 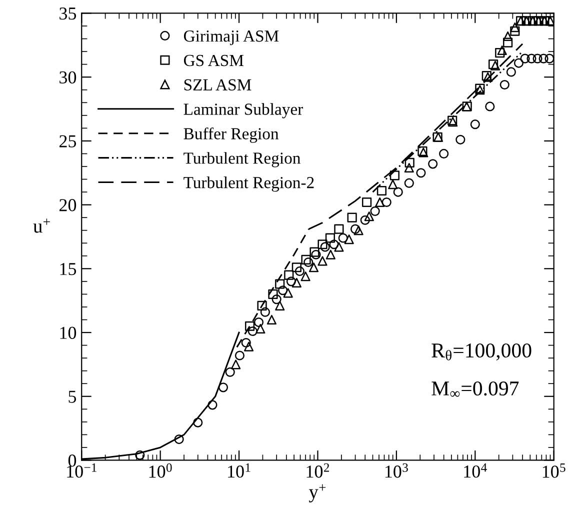 What do you see at coordinates (244, 110) in the screenshot?
I see `legend-label: Laminar Sublayer` at bounding box center [244, 110].